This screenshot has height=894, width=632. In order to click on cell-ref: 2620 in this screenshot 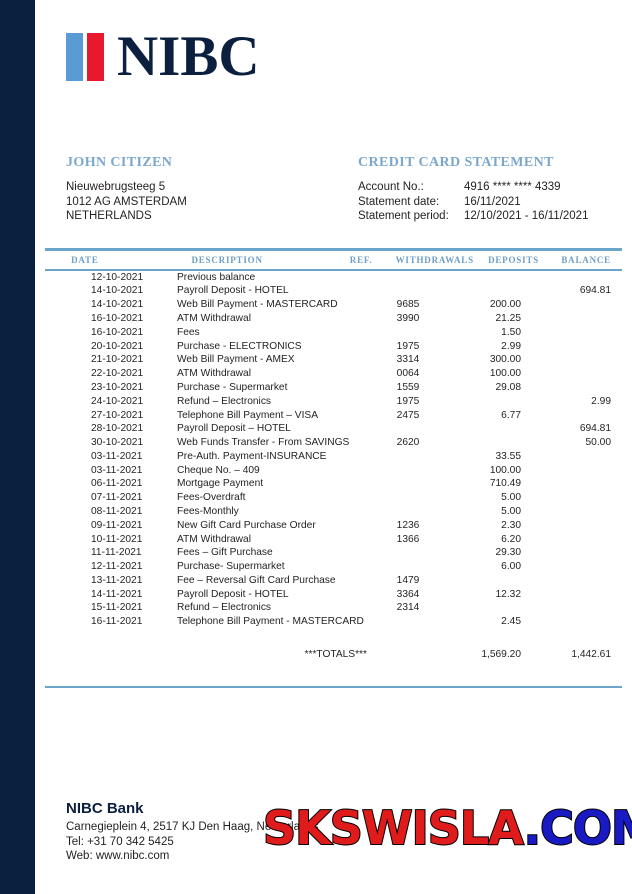, I will do `click(408, 443)`.